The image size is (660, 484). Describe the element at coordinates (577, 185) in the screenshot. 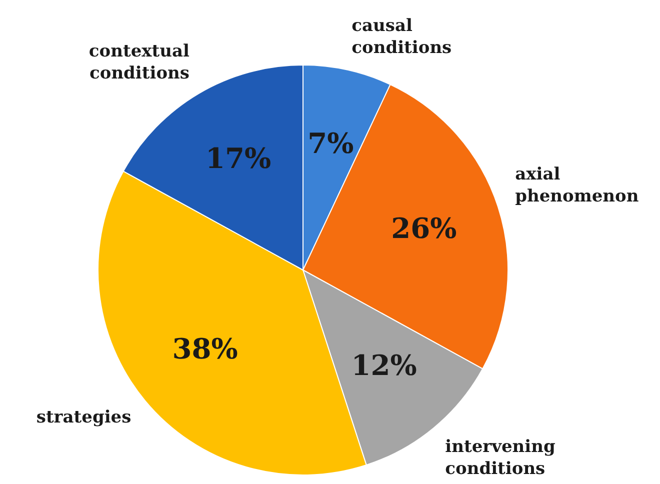

I see `slice-label: axial phenomenon` at that location.